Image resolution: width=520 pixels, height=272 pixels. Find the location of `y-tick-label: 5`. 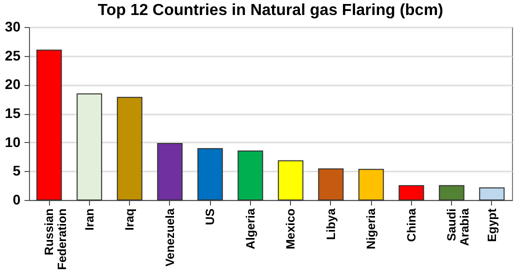

y-tick-label: 5 is located at coordinates (16, 170).